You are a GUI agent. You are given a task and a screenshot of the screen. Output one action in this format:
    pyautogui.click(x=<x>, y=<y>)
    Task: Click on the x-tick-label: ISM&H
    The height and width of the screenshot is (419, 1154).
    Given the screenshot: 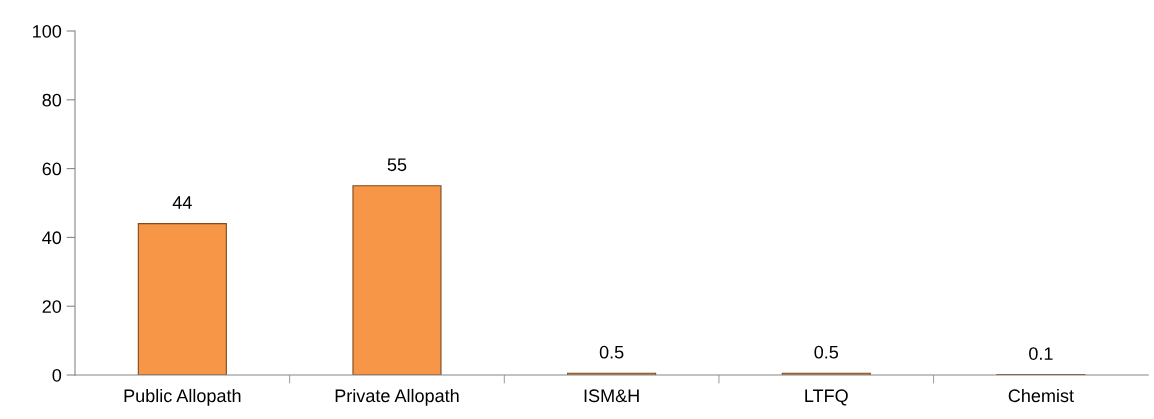 What is the action you would take?
    pyautogui.click(x=611, y=396)
    